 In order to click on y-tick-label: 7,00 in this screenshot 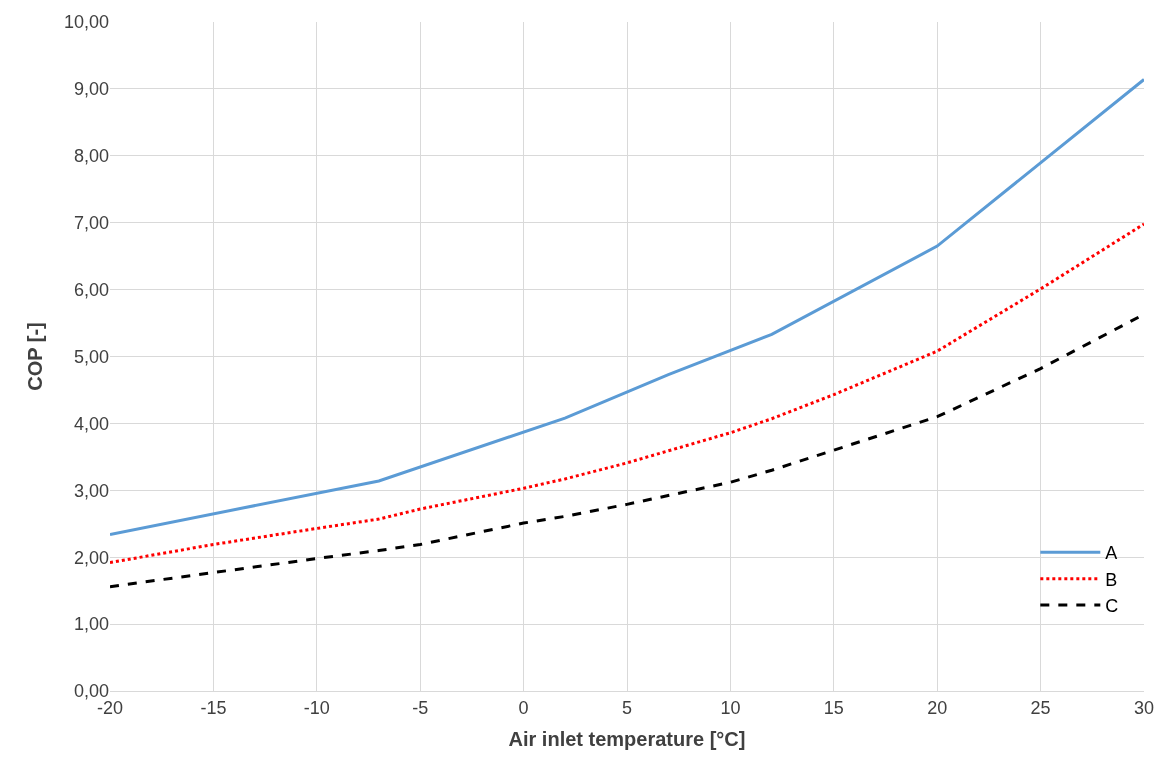, I will do `click(91, 223)`.